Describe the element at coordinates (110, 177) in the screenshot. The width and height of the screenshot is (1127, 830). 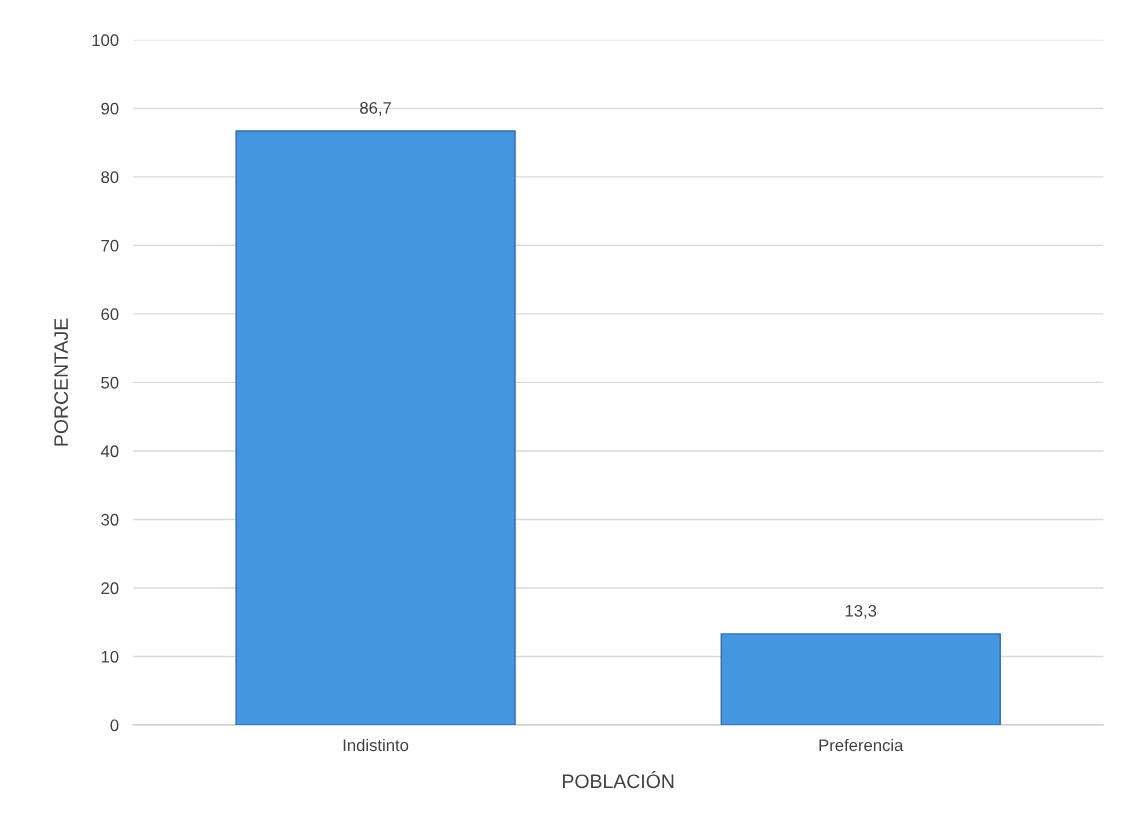
I see `y-tick-label: 80` at that location.